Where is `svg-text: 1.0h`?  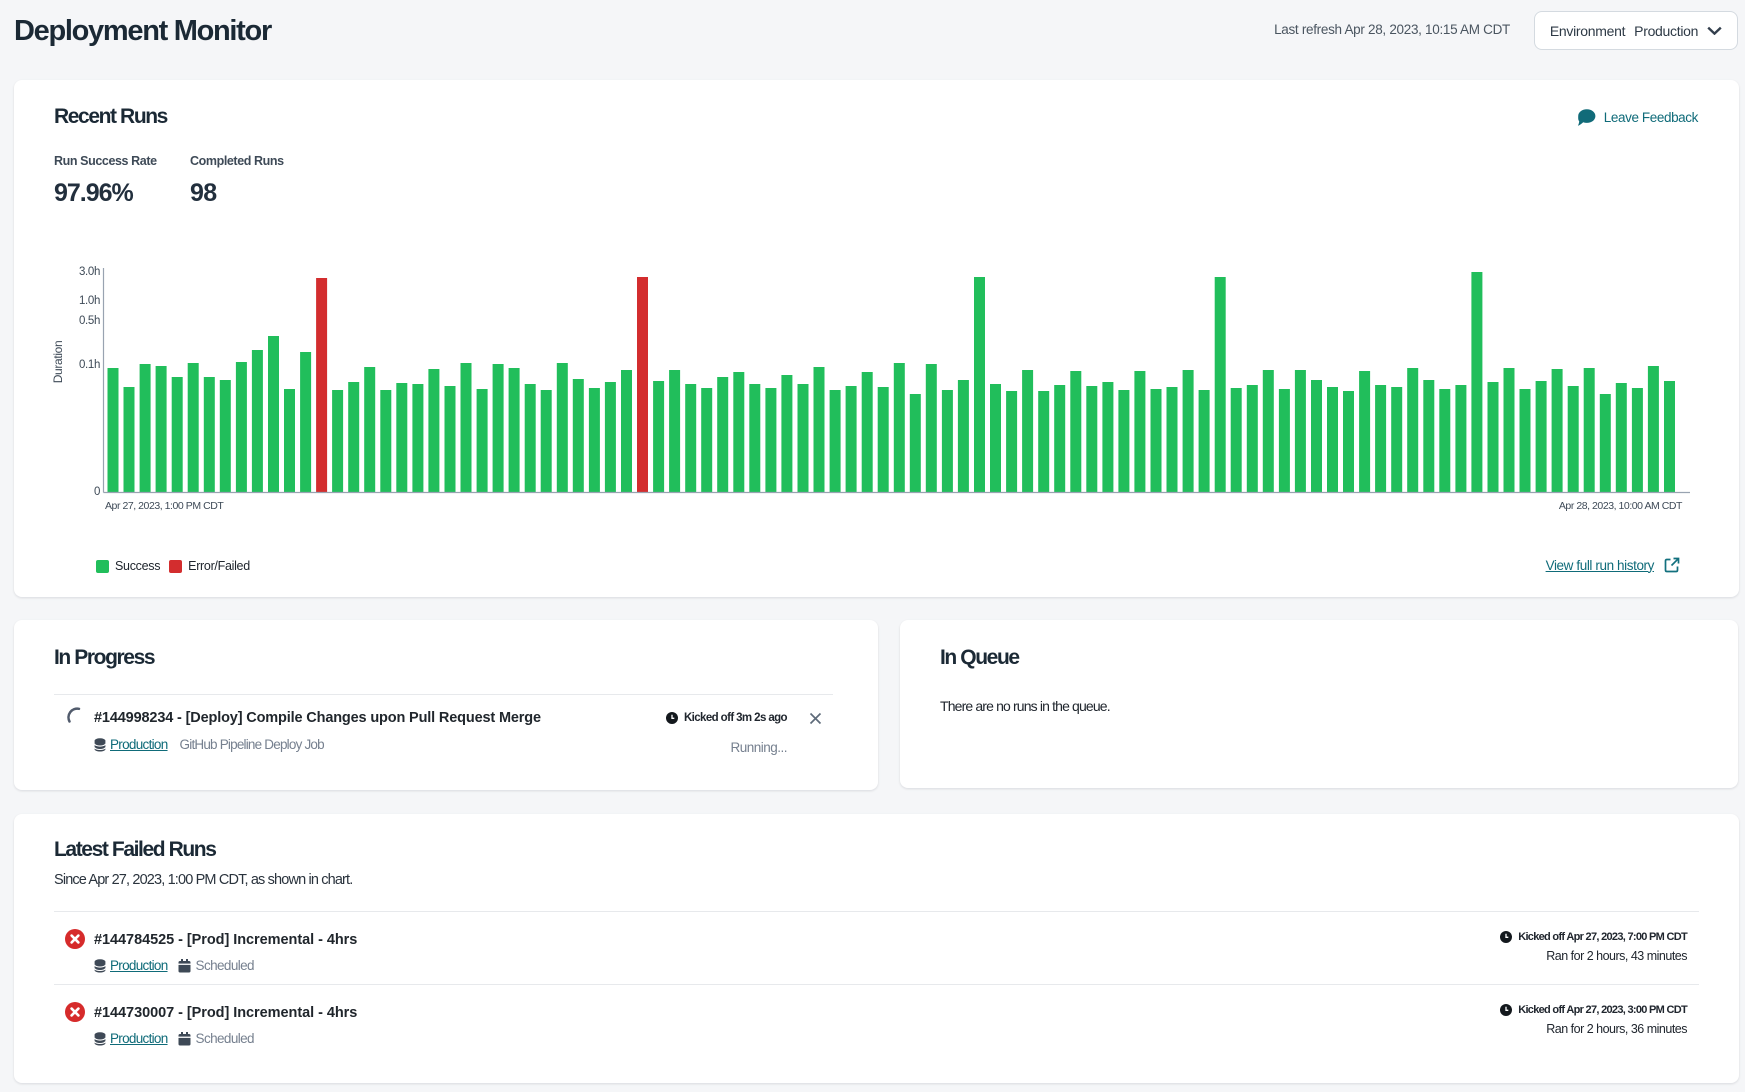 svg-text: 1.0h is located at coordinates (89, 301).